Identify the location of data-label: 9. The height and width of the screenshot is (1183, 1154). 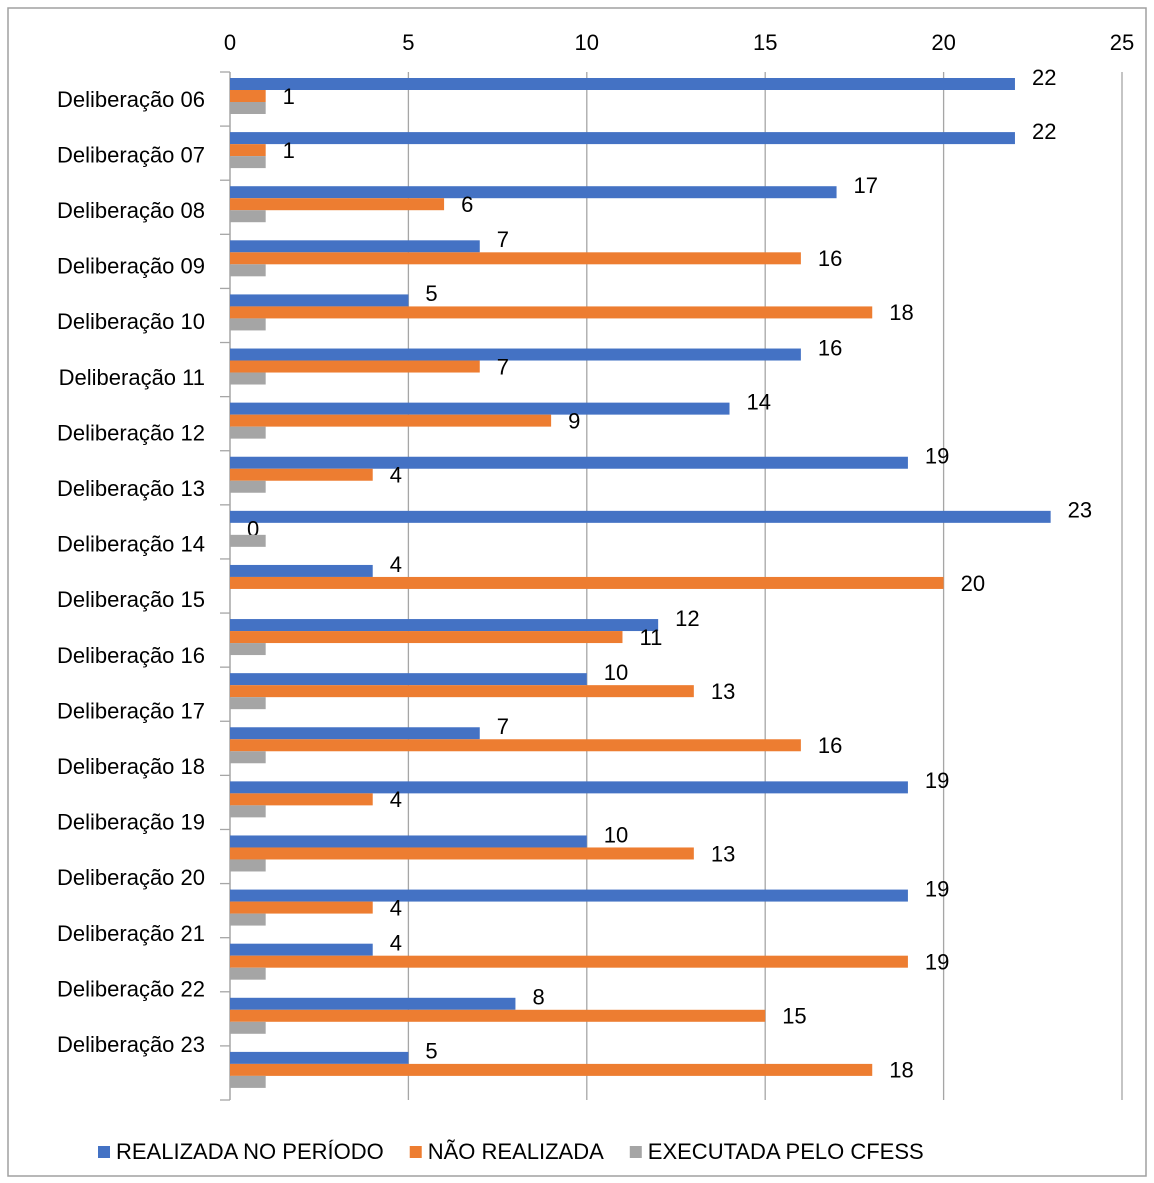
(574, 420).